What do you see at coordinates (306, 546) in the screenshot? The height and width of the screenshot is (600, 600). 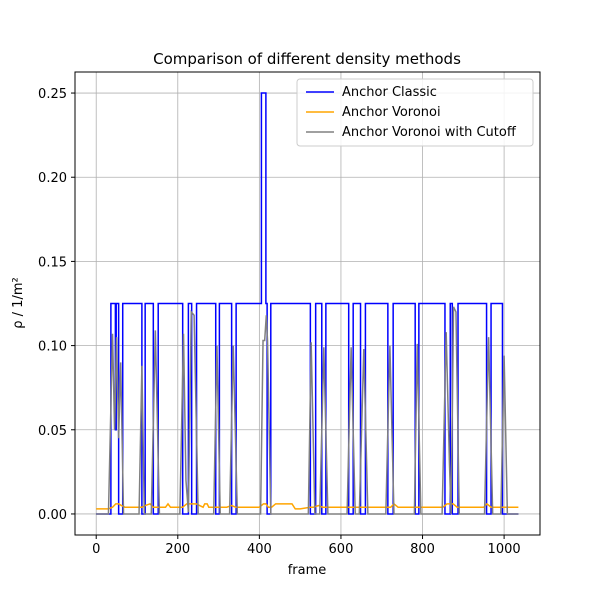 I see `x-axis-ticks: 0 200 400 600 800 1000` at bounding box center [306, 546].